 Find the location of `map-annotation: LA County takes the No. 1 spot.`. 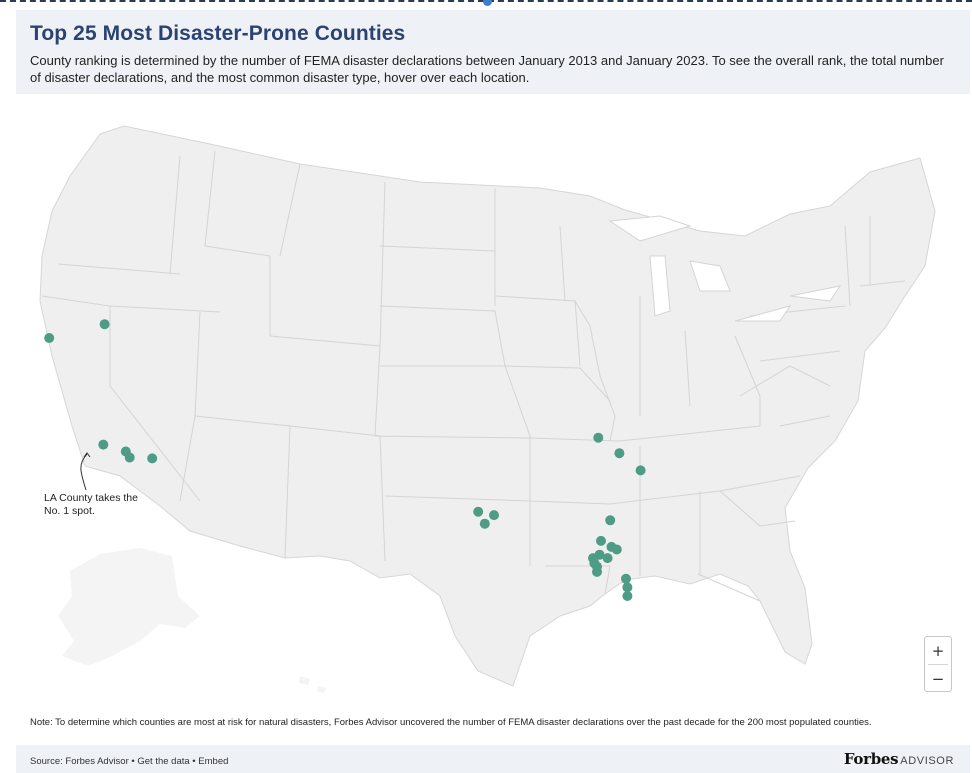

map-annotation: LA County takes the No. 1 spot. is located at coordinates (91, 504).